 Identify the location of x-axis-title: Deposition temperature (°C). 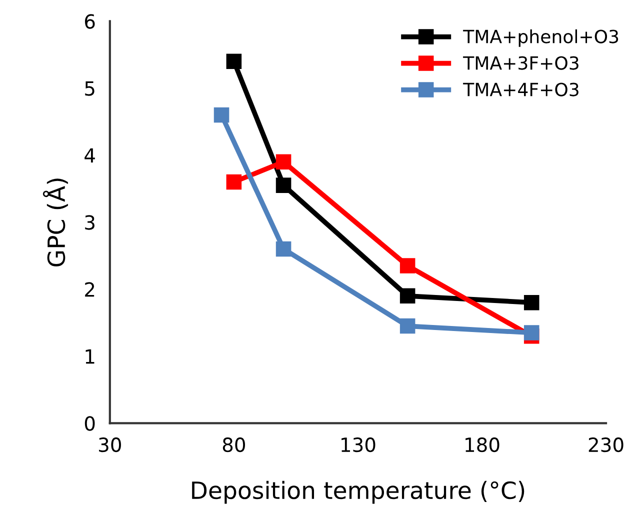
(358, 492).